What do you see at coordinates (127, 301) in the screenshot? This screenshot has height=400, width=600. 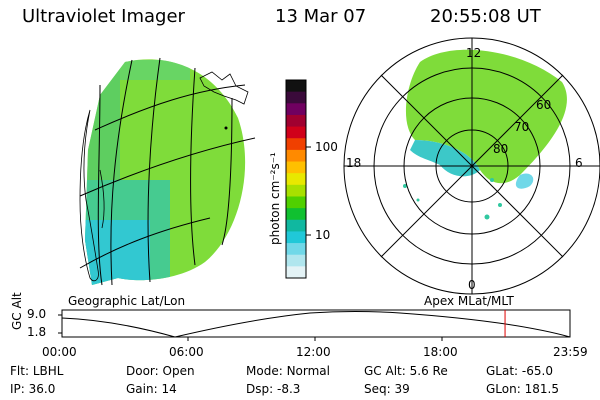 I see `geo-panel-label: Geographic Lat/Lon` at bounding box center [127, 301].